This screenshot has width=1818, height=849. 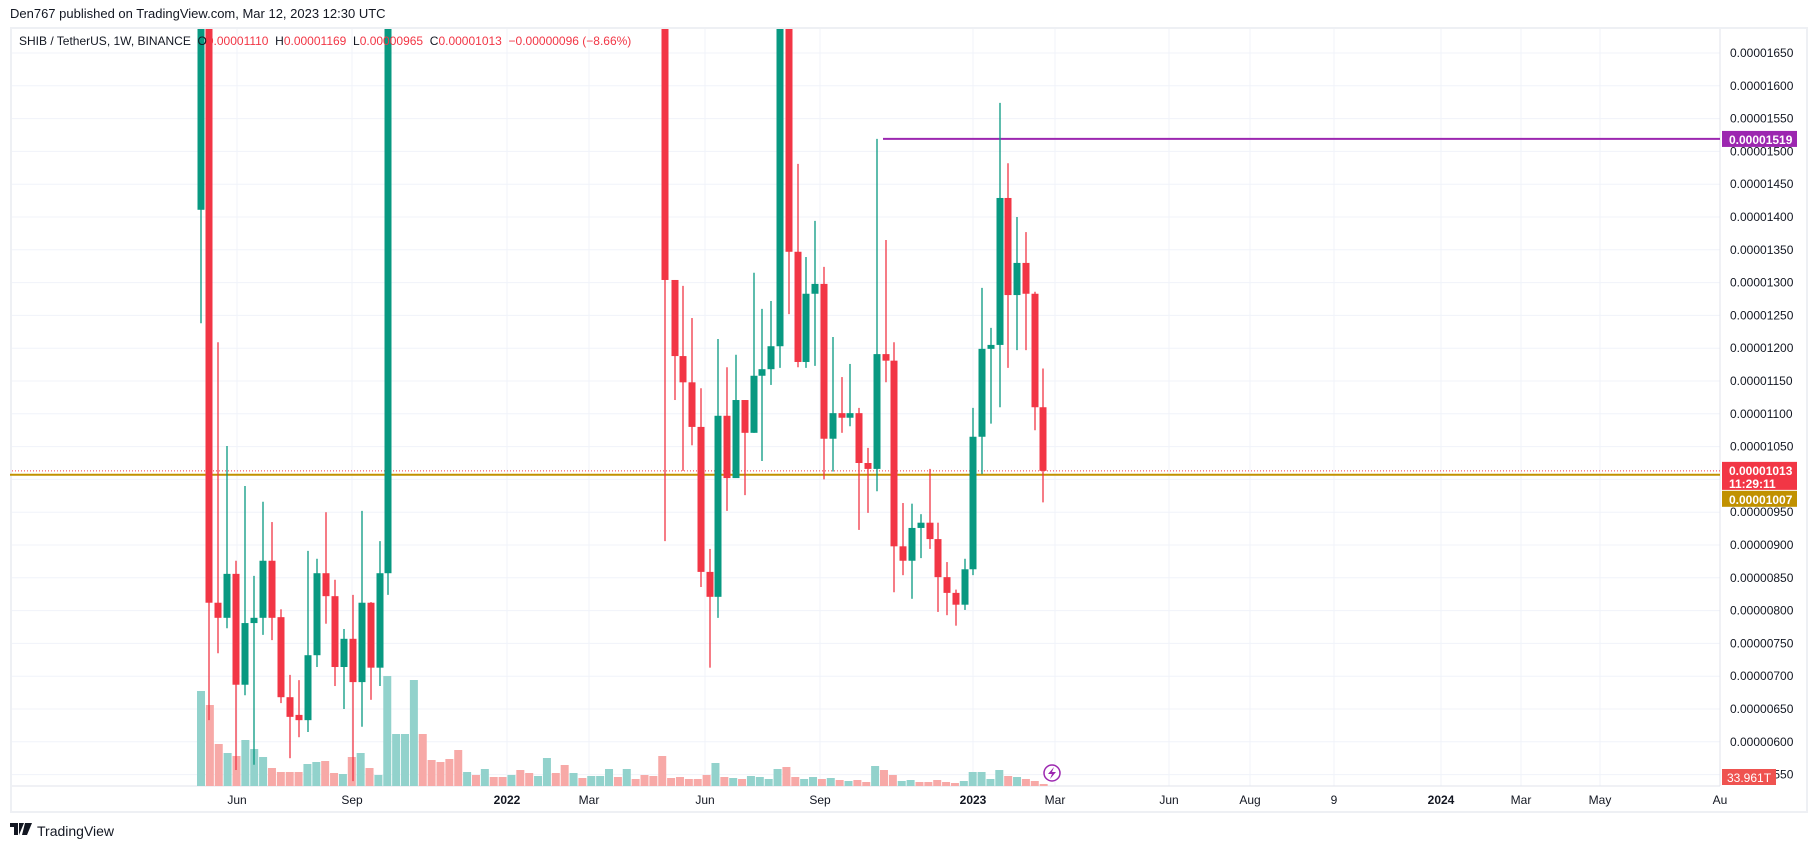 What do you see at coordinates (1762, 283) in the screenshot?
I see `price-tick: 0.00001300` at bounding box center [1762, 283].